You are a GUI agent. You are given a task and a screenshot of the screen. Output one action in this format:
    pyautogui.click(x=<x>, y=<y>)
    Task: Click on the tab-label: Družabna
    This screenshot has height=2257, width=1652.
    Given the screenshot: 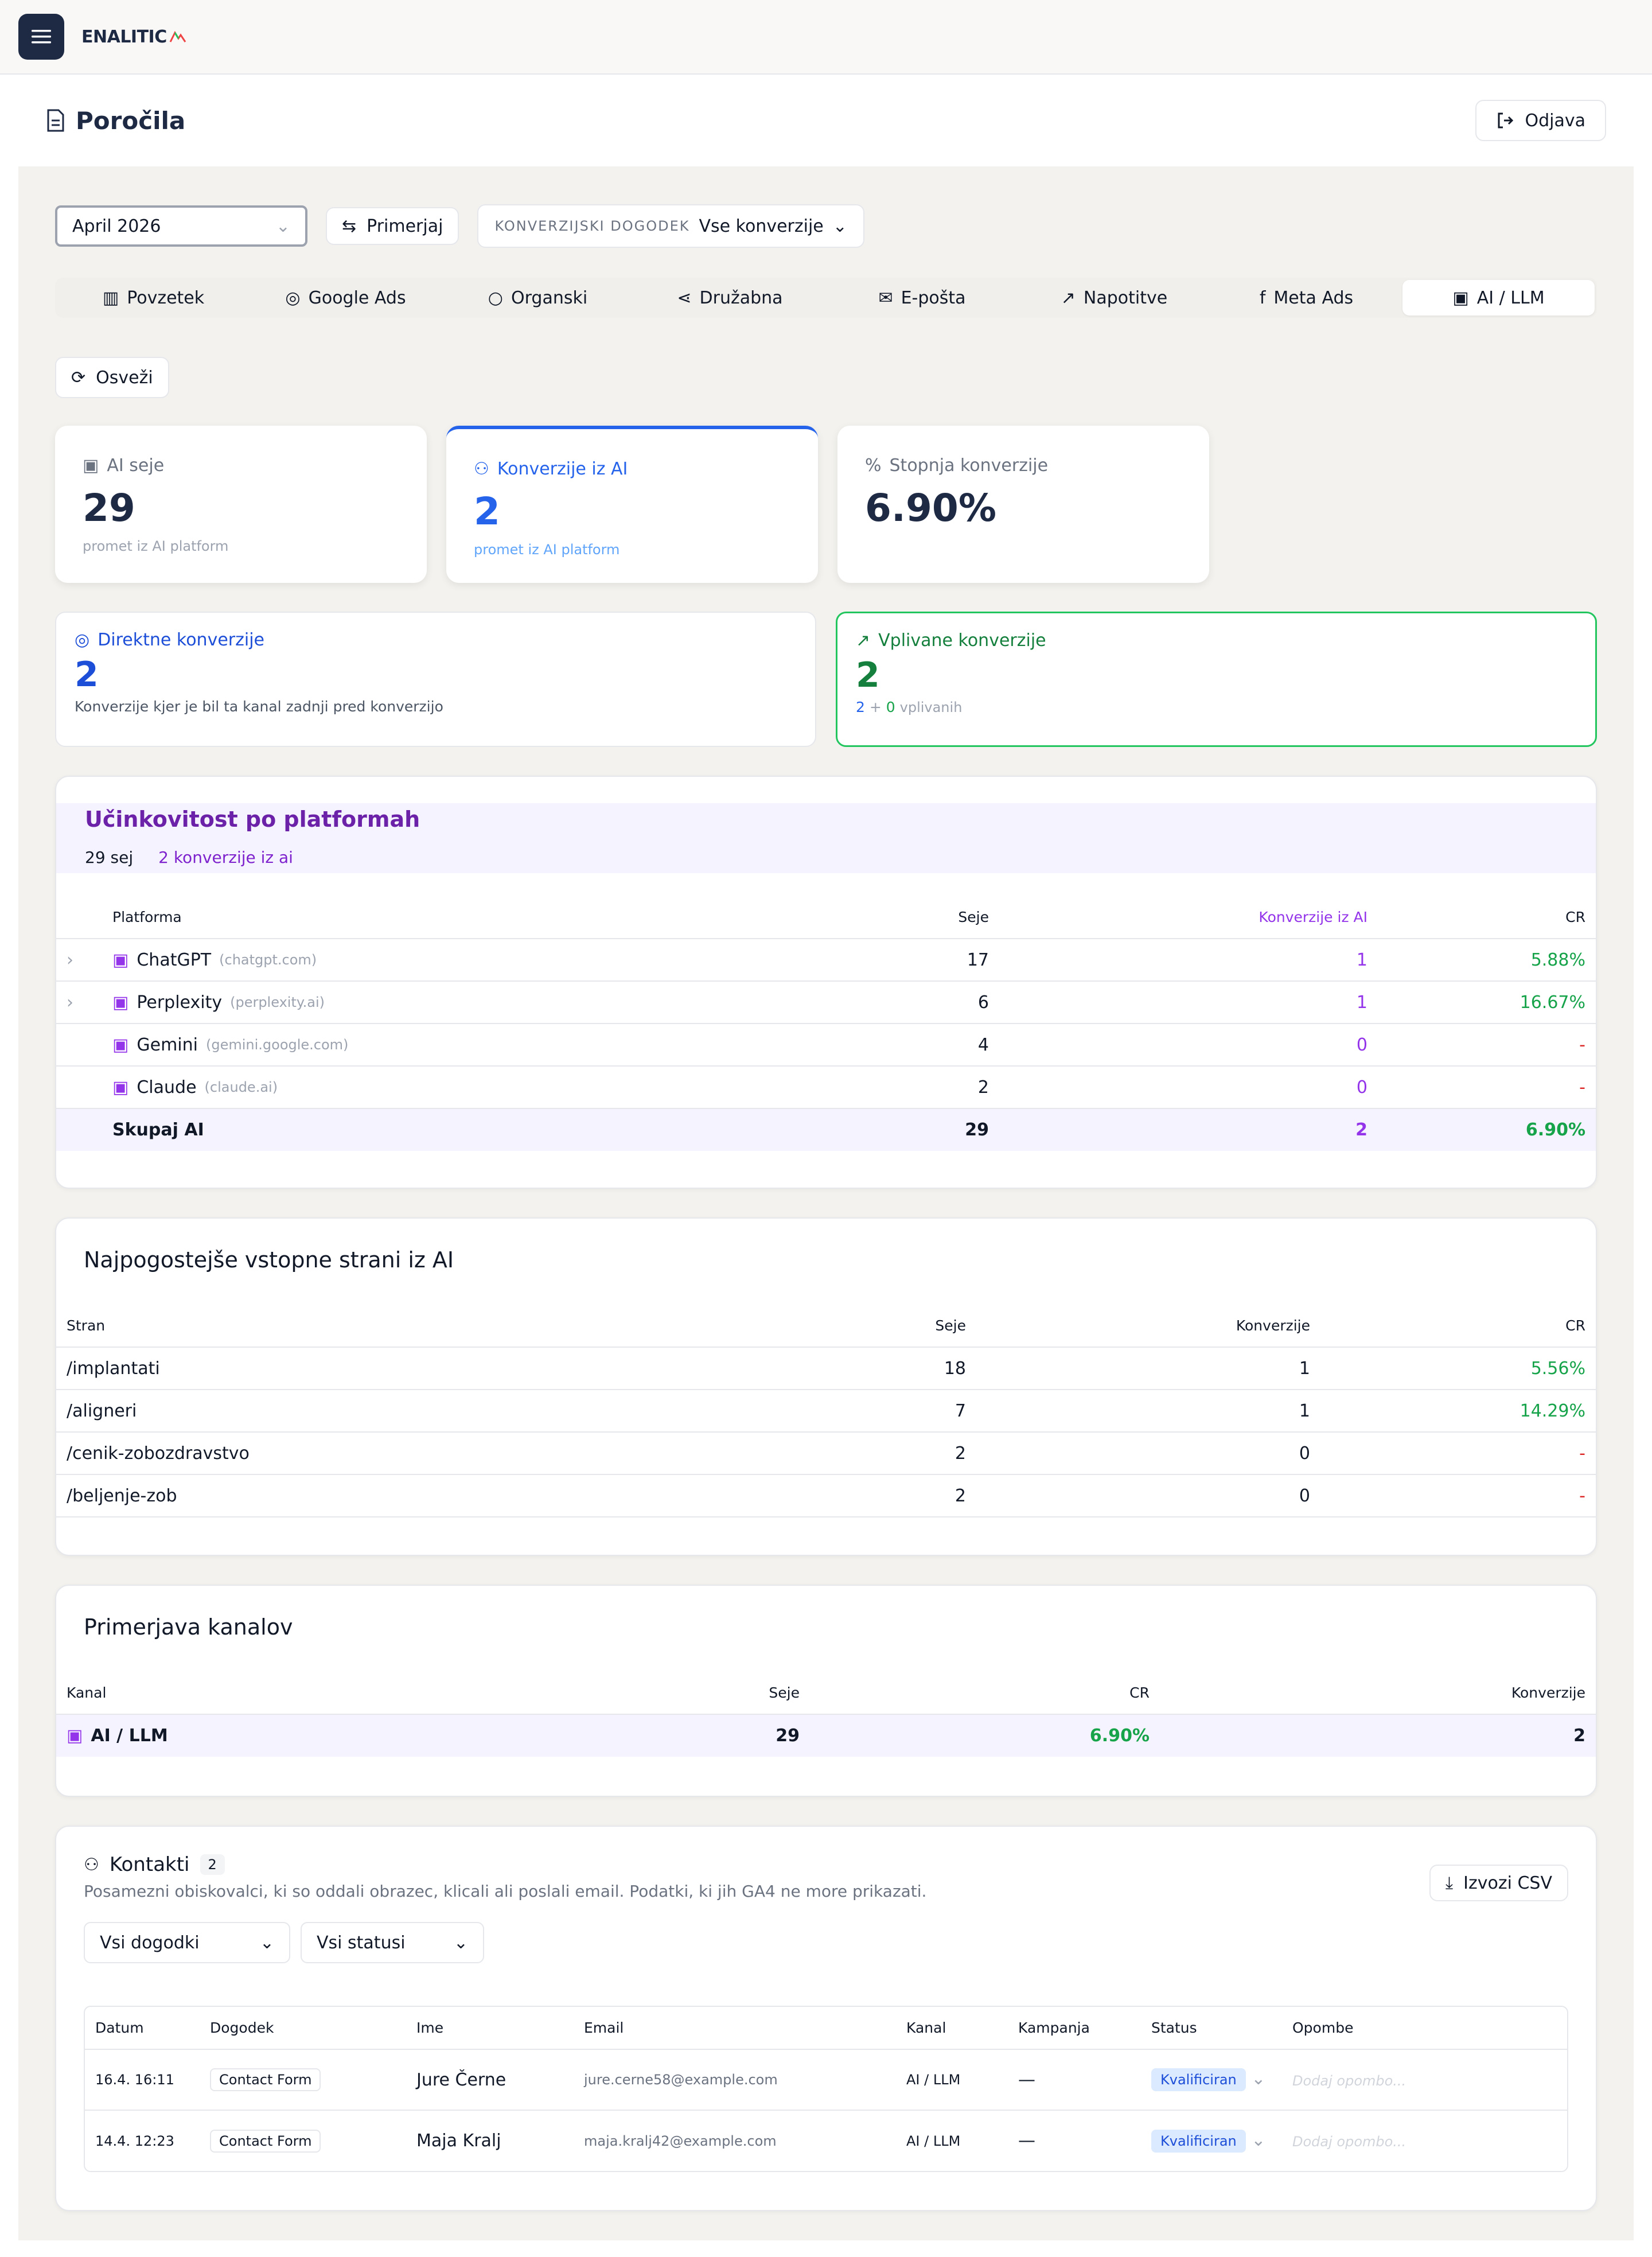 What is the action you would take?
    pyautogui.click(x=741, y=297)
    